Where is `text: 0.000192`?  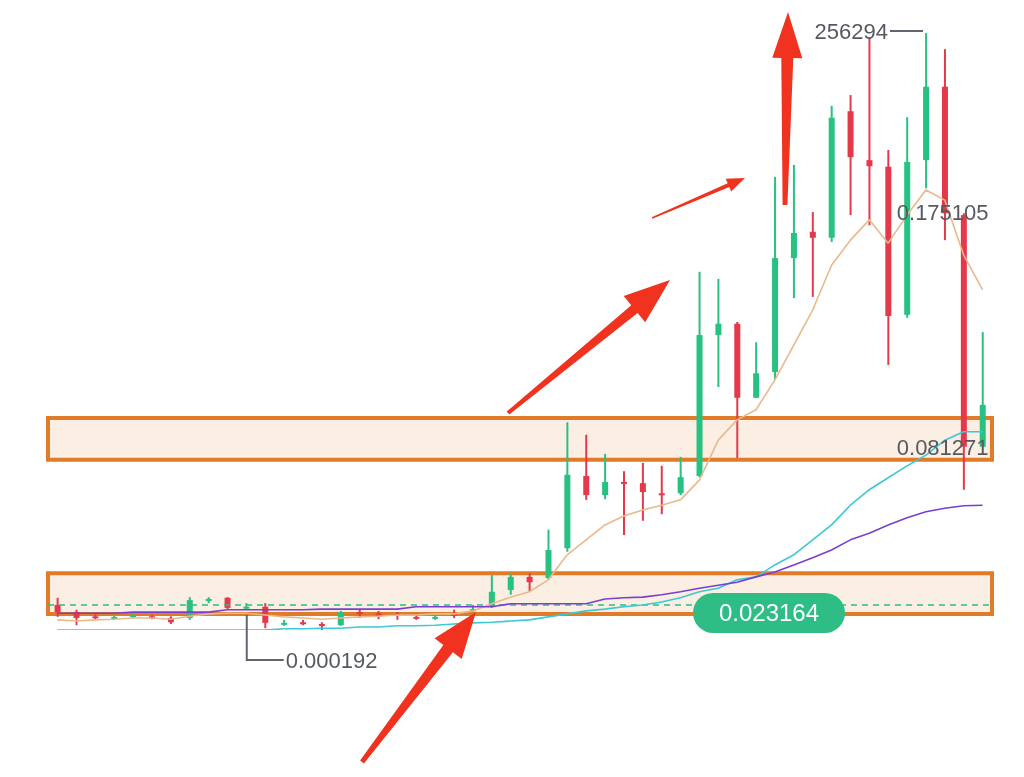
text: 0.000192 is located at coordinates (331, 660).